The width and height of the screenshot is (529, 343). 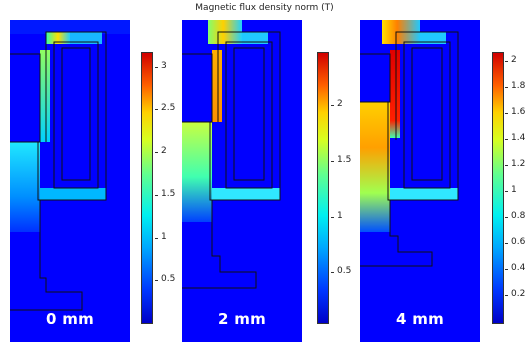 I want to click on panel-label-2mm: 2 mm, so click(x=242, y=319).